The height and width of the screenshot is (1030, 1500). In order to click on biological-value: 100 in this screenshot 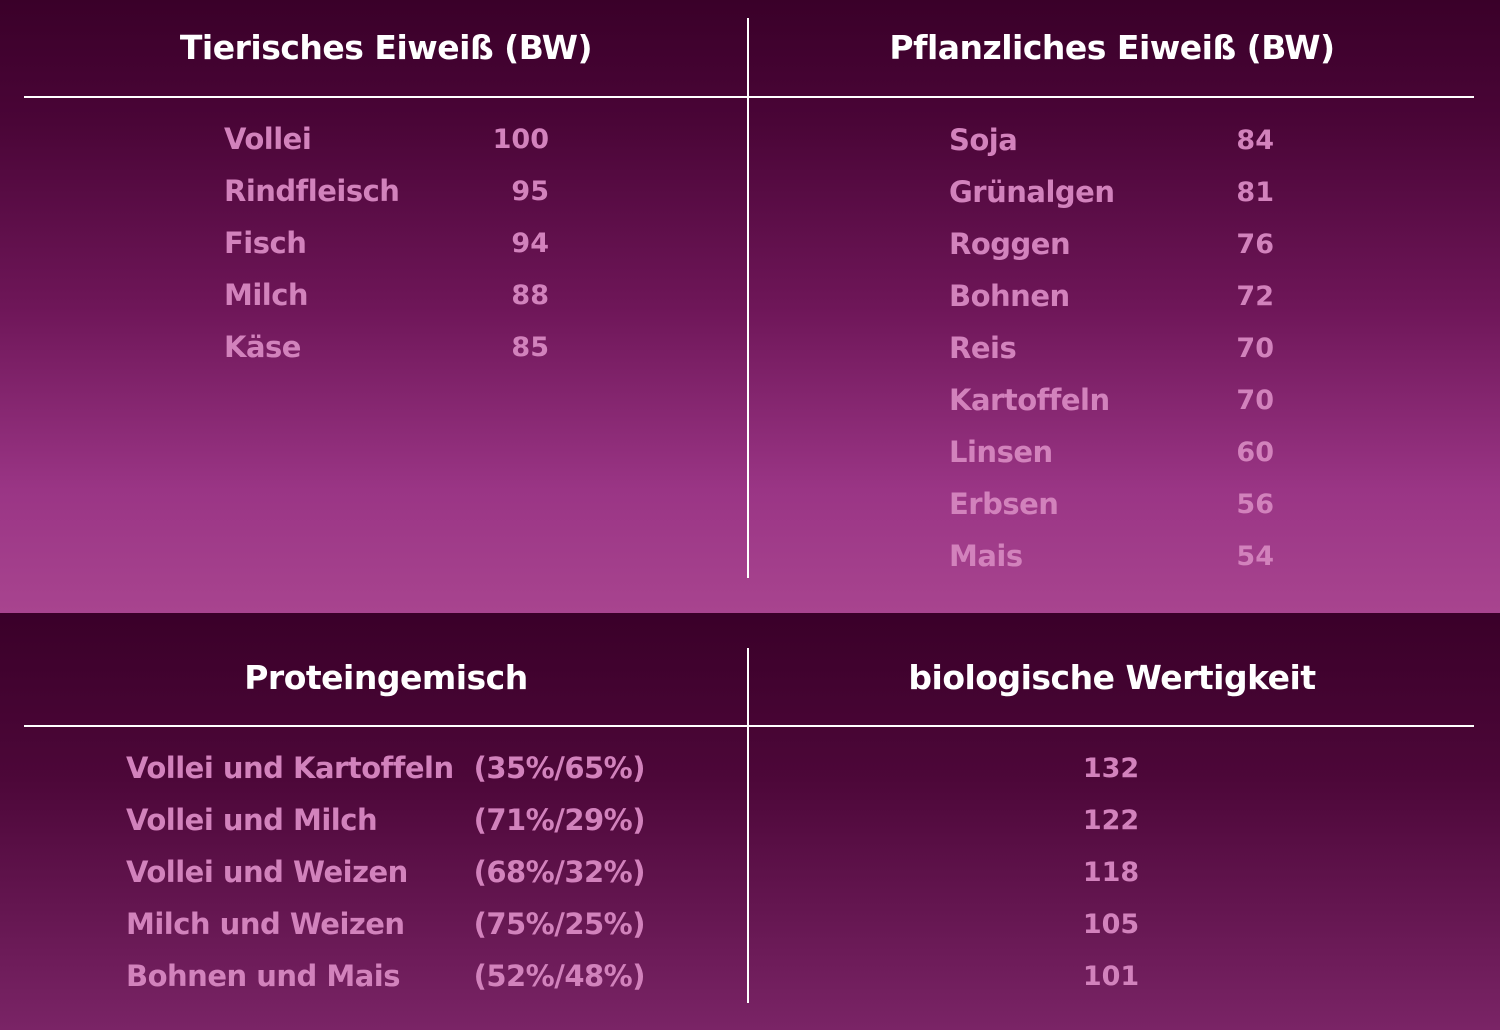, I will do `click(520, 139)`.